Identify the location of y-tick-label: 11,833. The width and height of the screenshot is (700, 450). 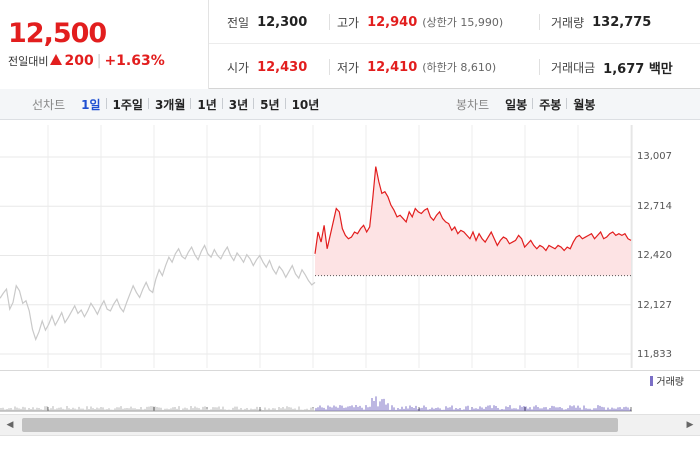
(654, 354).